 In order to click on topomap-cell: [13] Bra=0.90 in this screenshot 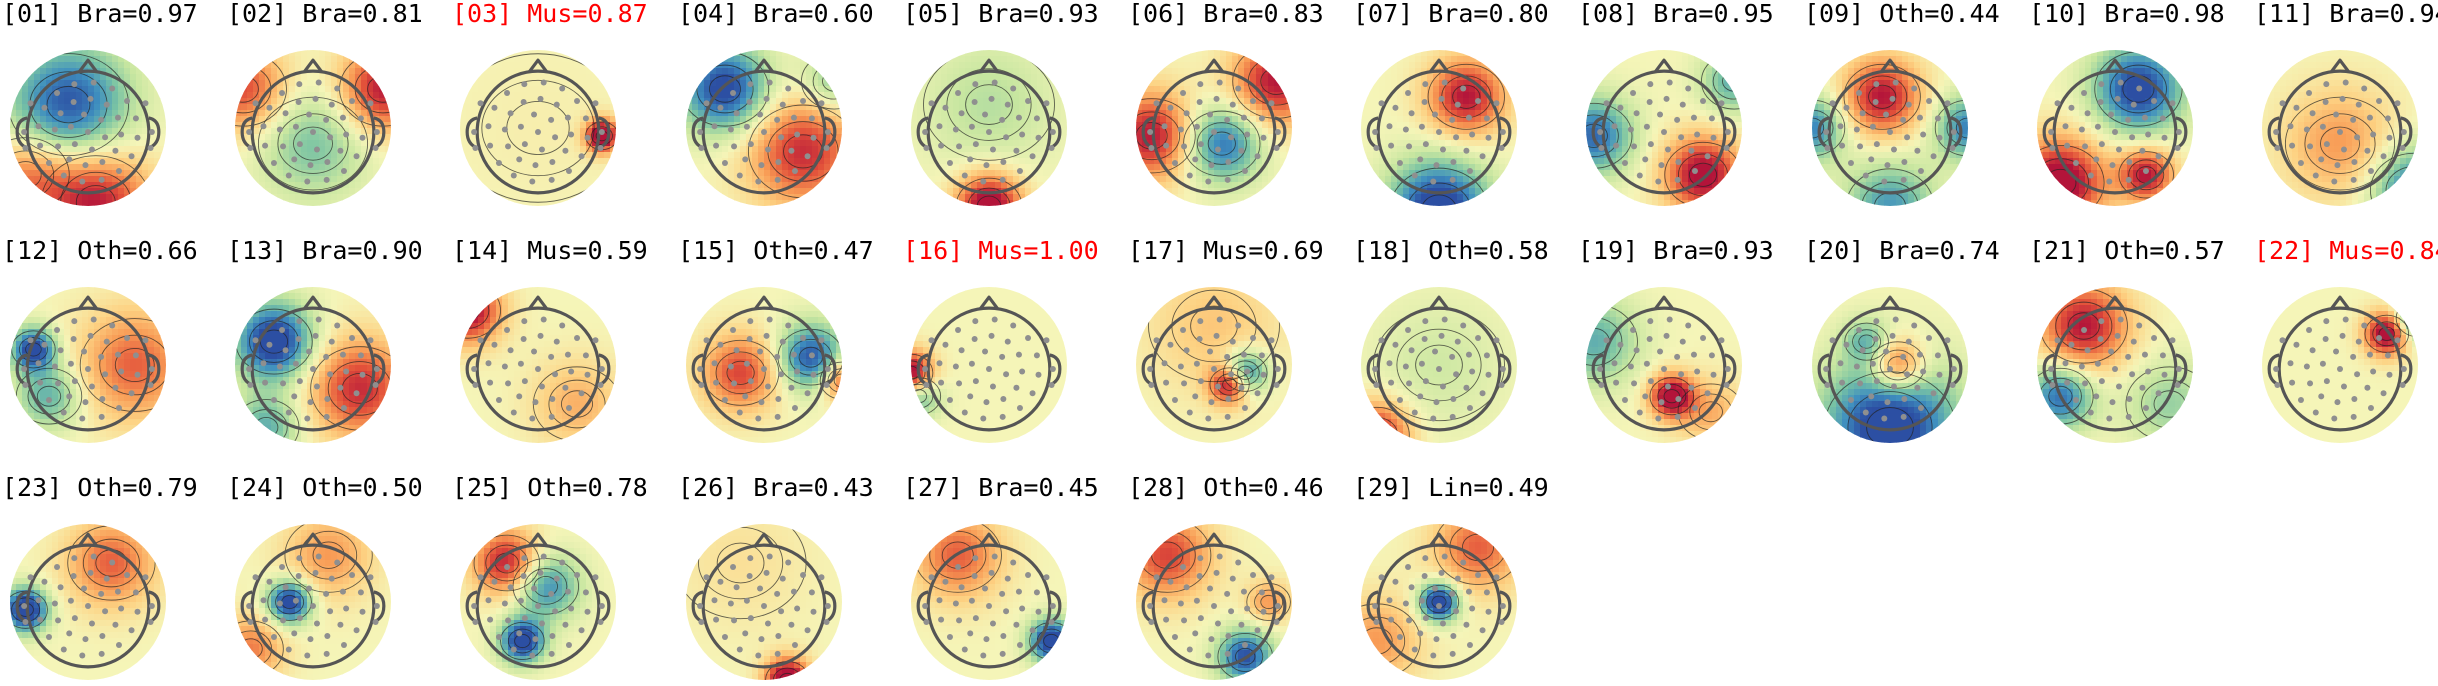, I will do `click(337, 342)`.